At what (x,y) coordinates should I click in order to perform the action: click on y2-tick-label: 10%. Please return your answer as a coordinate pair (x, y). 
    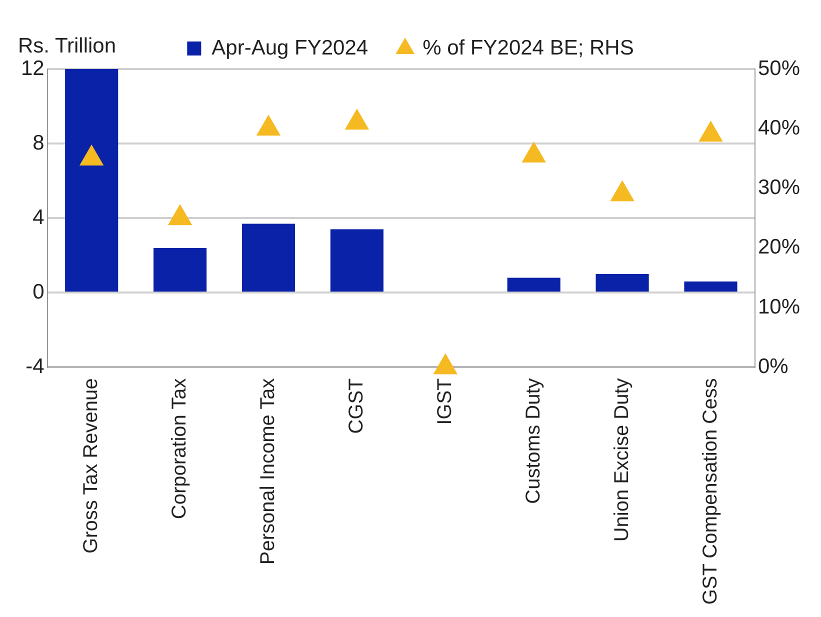
    Looking at the image, I should click on (779, 306).